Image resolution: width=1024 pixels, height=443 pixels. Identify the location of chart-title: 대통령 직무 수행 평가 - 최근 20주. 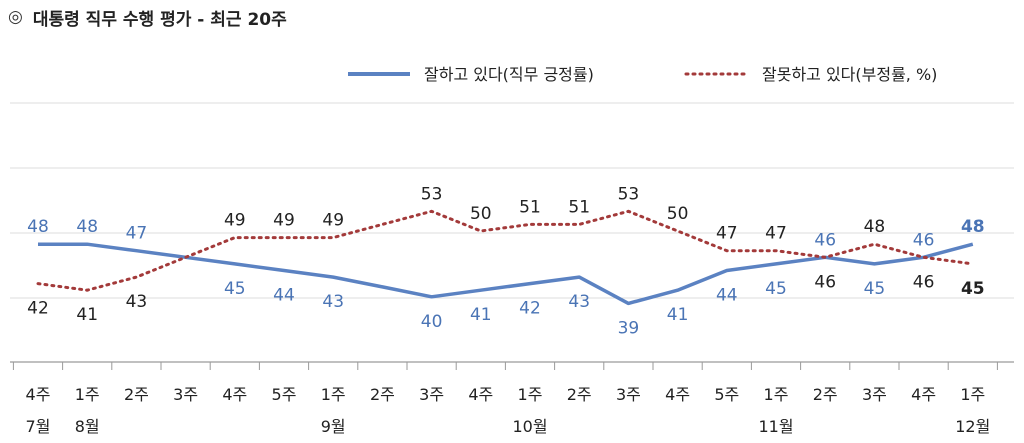
(159, 19).